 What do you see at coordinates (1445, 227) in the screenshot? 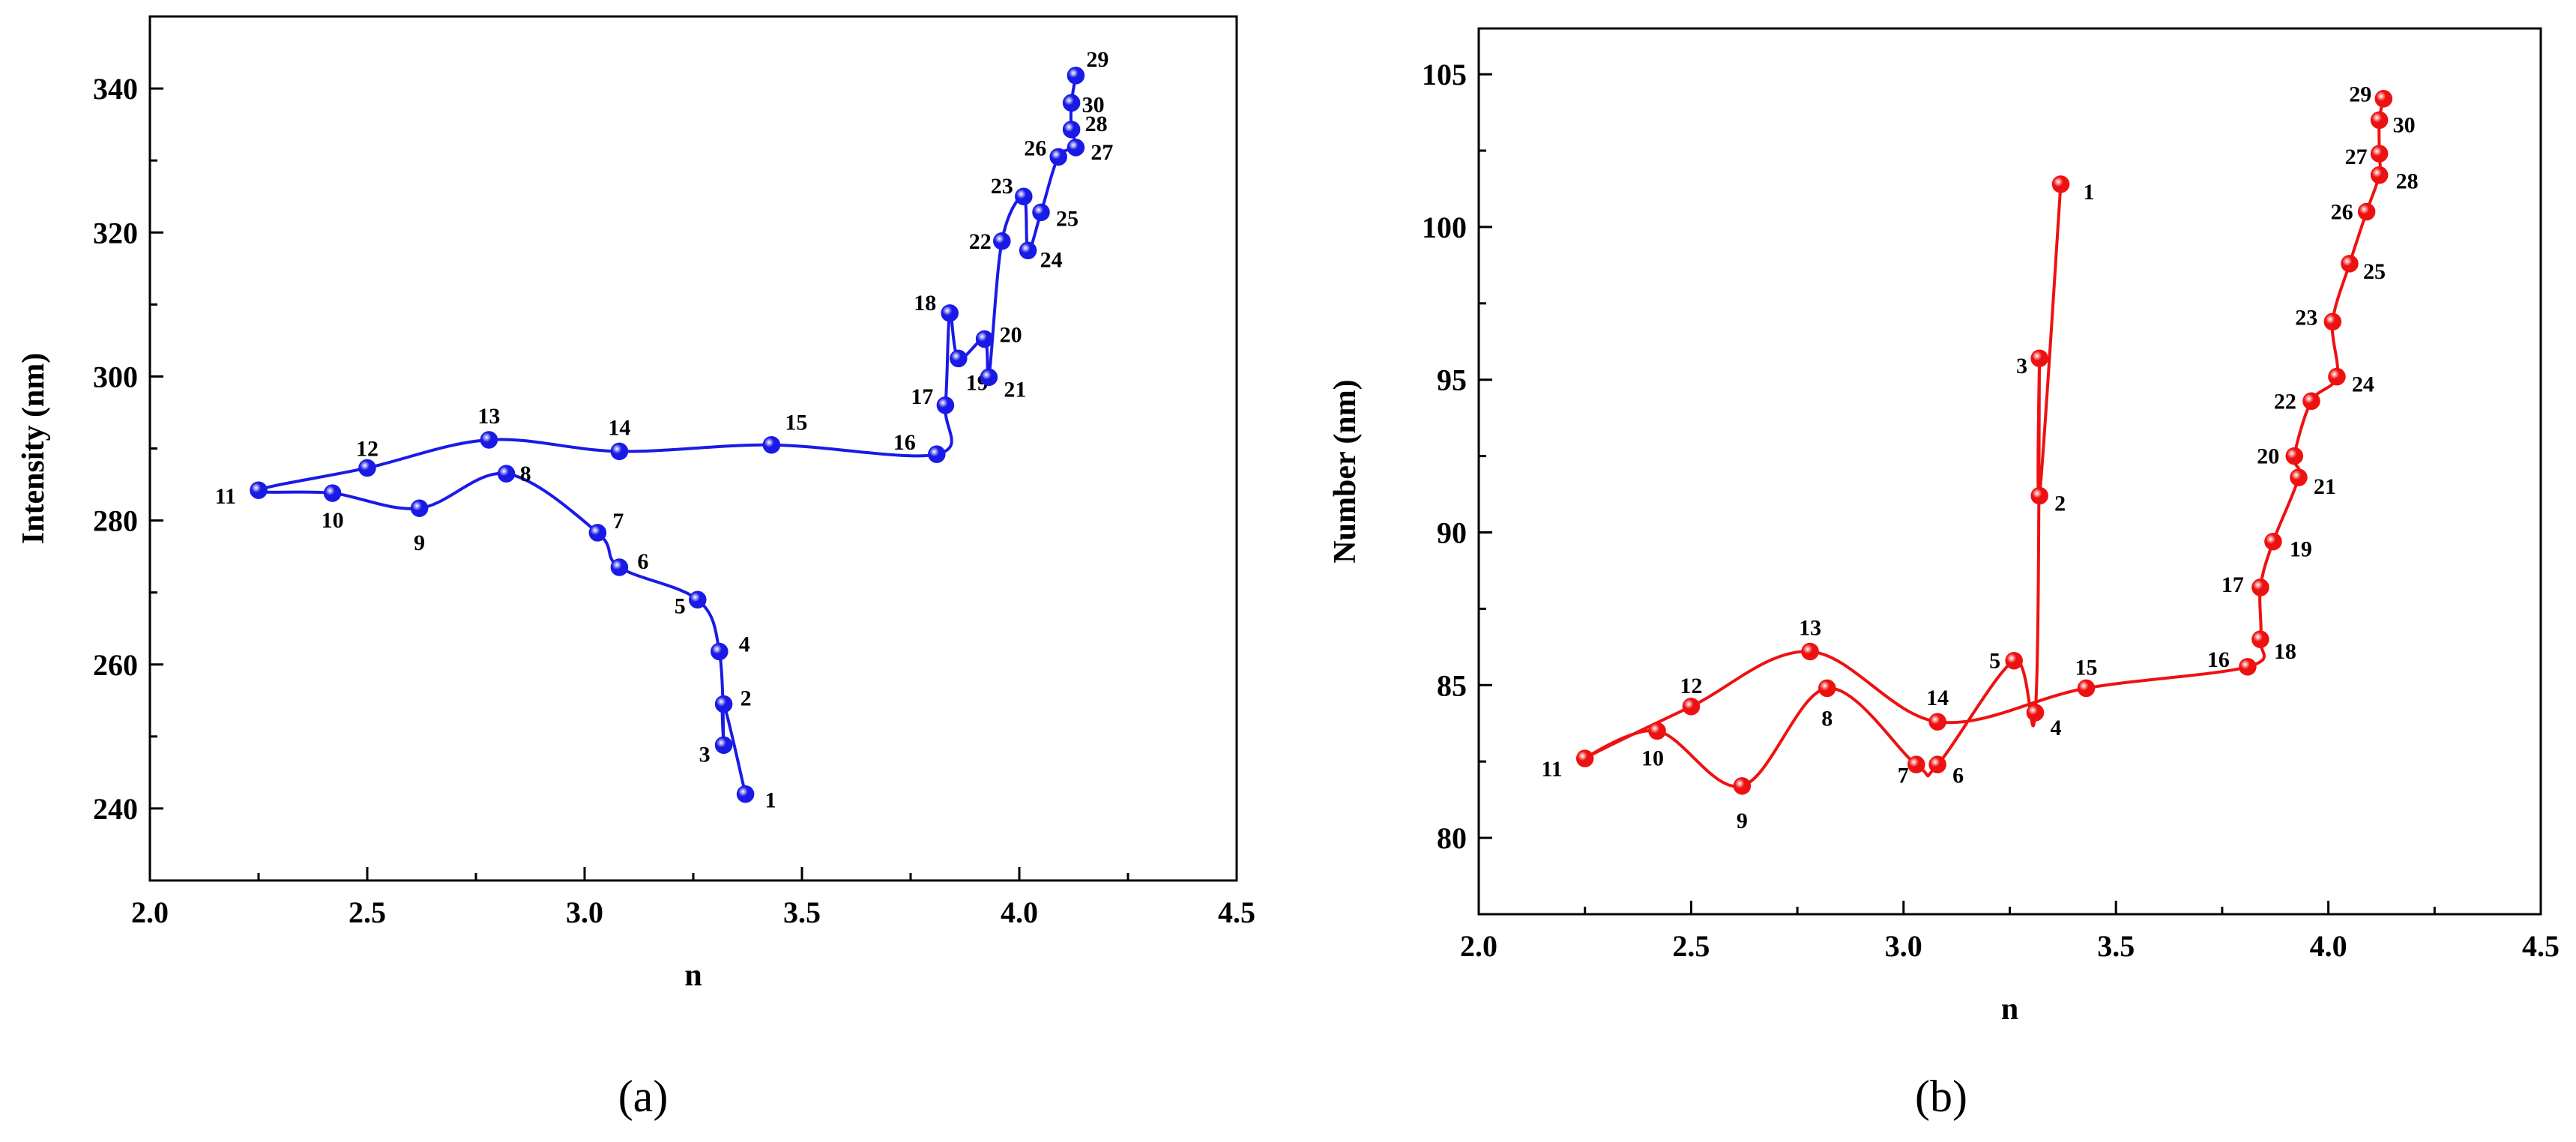
I see `y-tick-label: 100` at bounding box center [1445, 227].